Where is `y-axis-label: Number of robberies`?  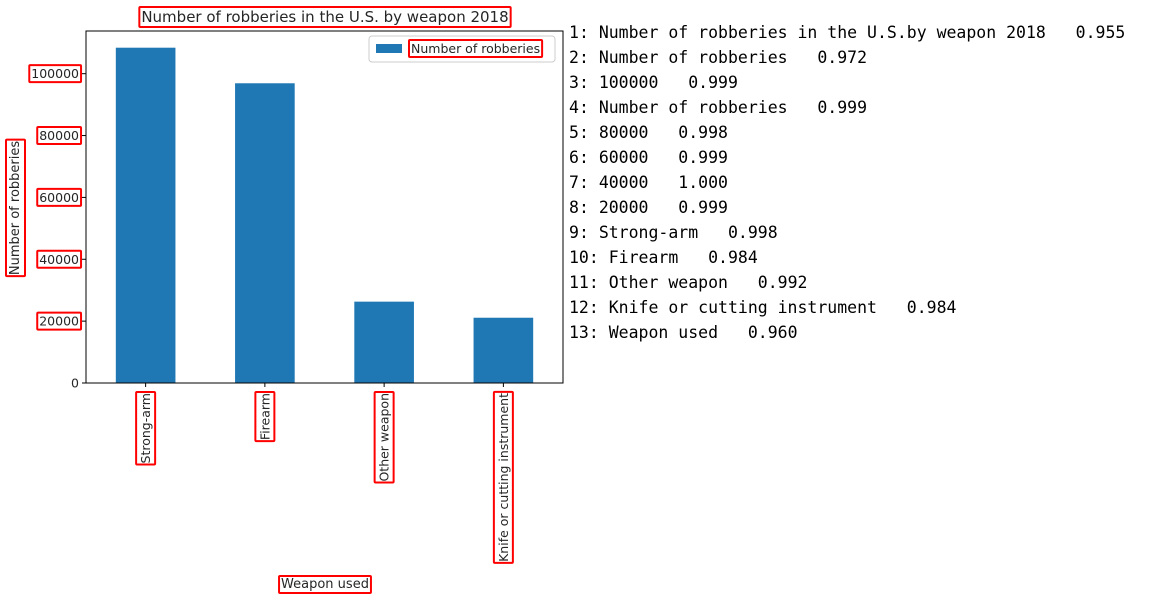
y-axis-label: Number of robberies is located at coordinates (15, 208).